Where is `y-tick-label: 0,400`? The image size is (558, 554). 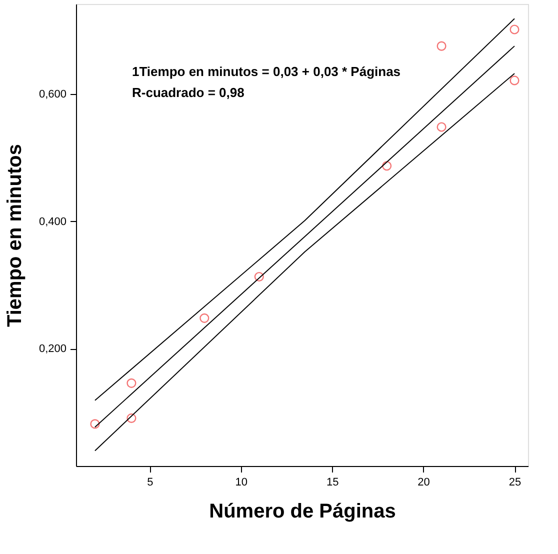 y-tick-label: 0,400 is located at coordinates (52, 222).